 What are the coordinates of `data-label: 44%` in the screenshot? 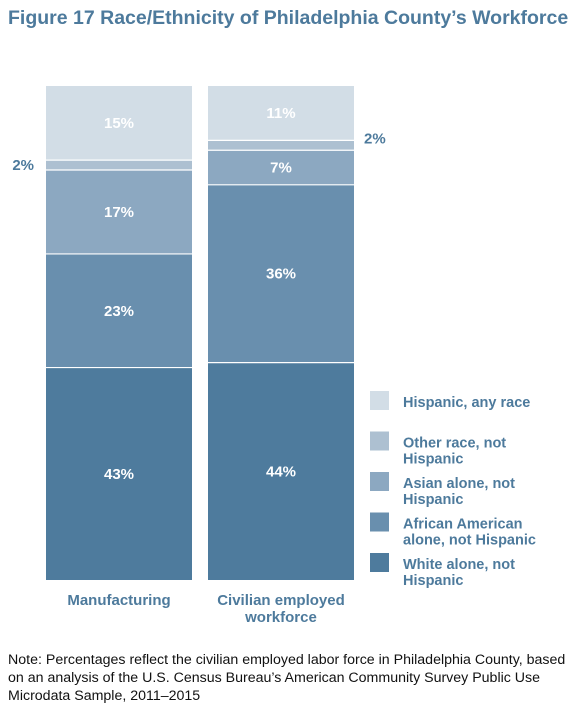 It's located at (281, 471).